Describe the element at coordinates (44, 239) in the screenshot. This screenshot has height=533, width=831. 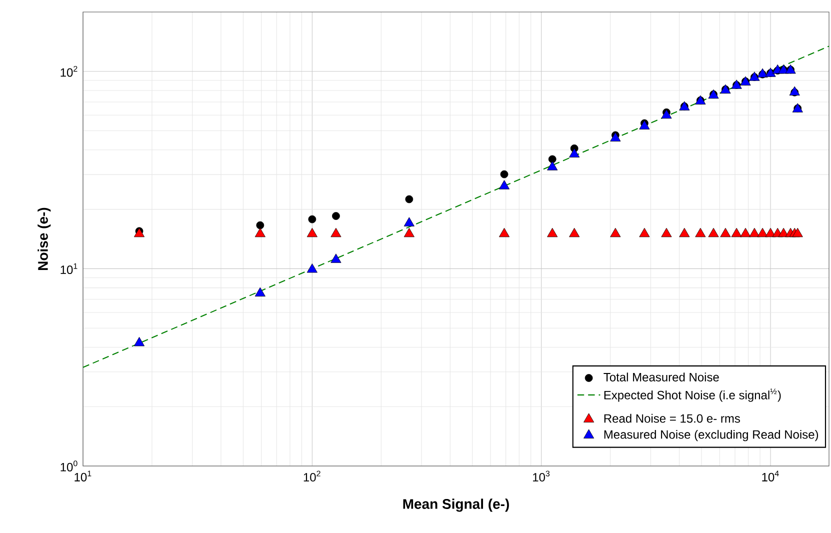
I see `y-axis-title: Noise (e-)` at that location.